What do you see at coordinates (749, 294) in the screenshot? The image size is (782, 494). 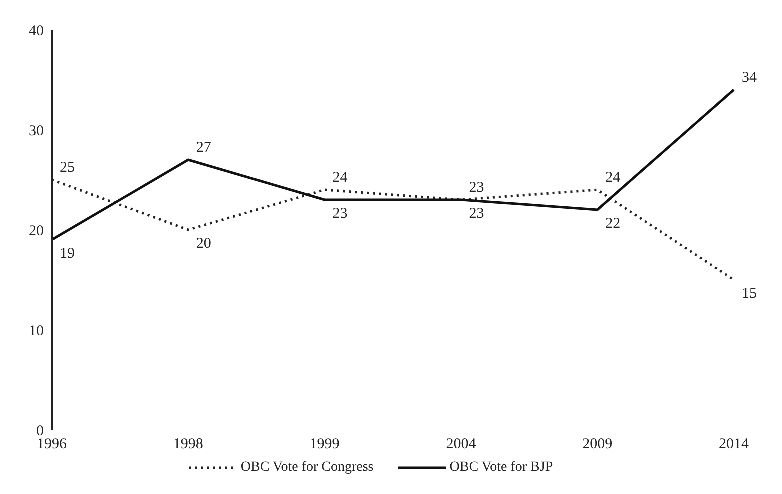 I see `data-label: 15` at bounding box center [749, 294].